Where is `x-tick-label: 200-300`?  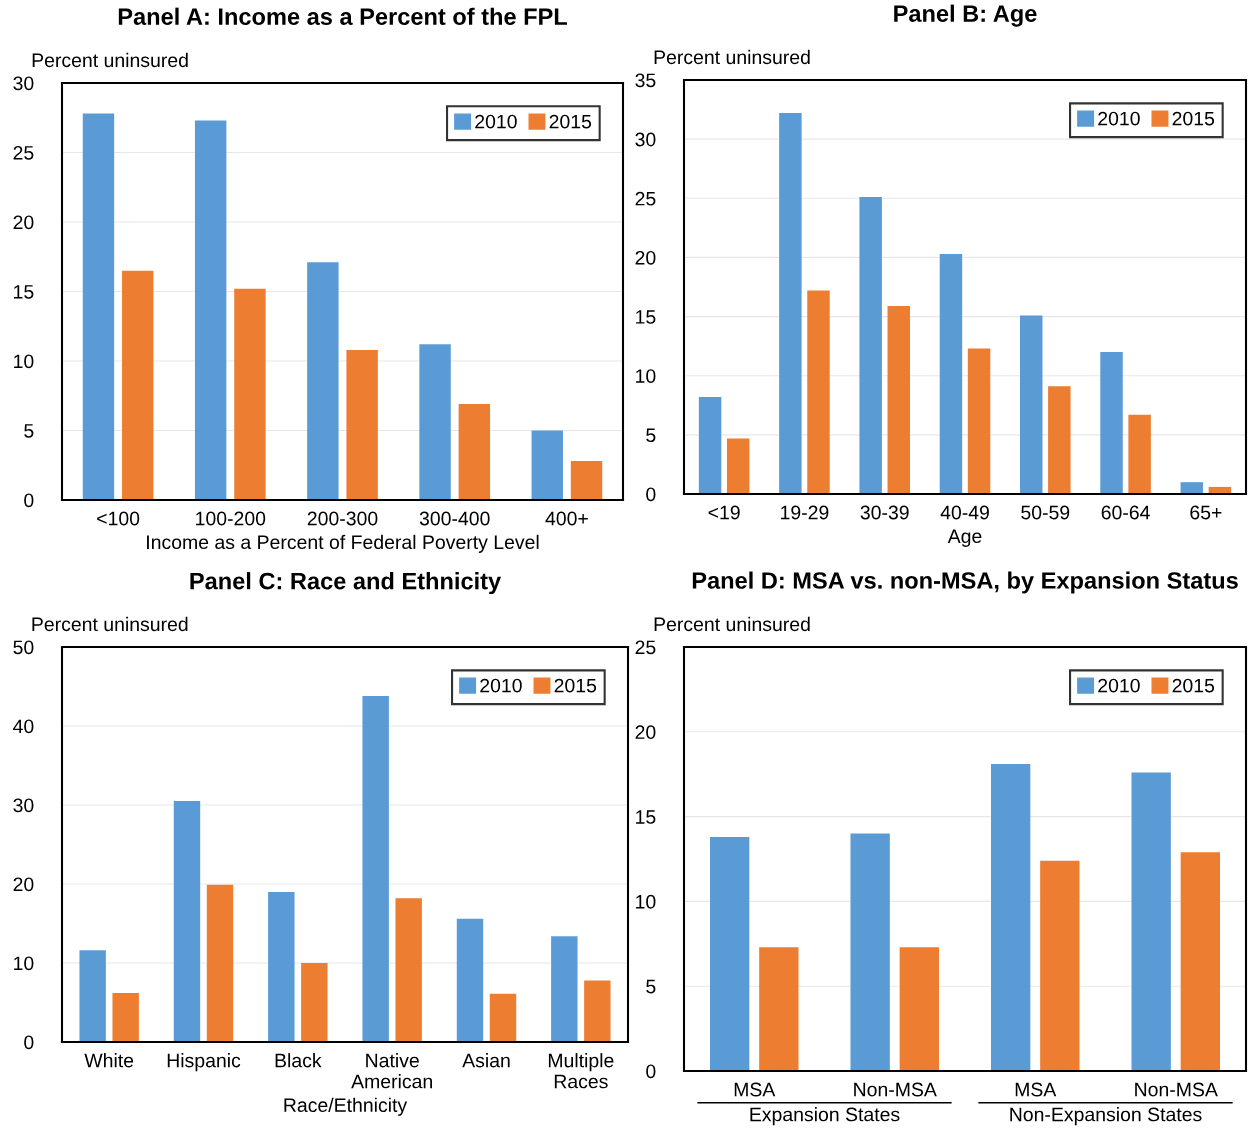 x-tick-label: 200-300 is located at coordinates (342, 518).